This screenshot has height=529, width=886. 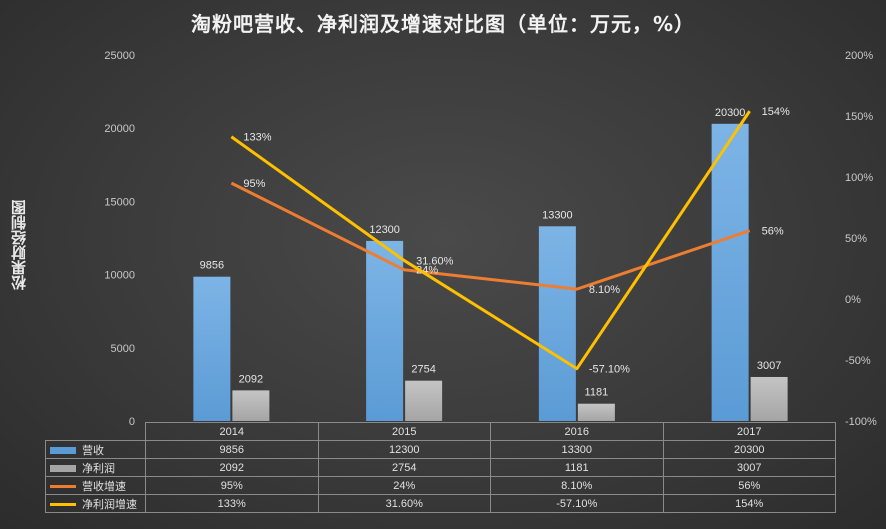 I want to click on revenue-growth-label: 24%, so click(x=427, y=271).